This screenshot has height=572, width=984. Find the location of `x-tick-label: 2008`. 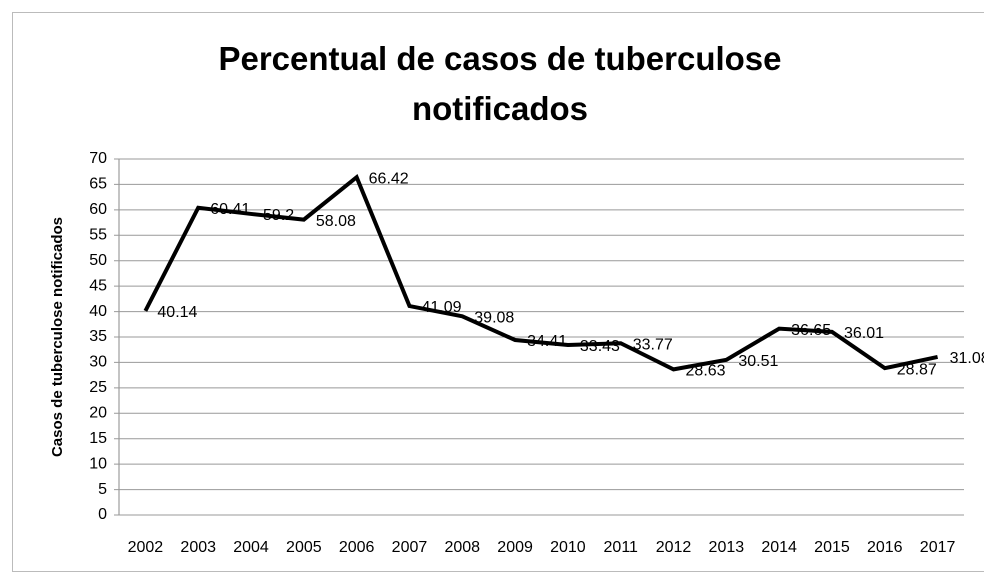

x-tick-label: 2008 is located at coordinates (462, 547).